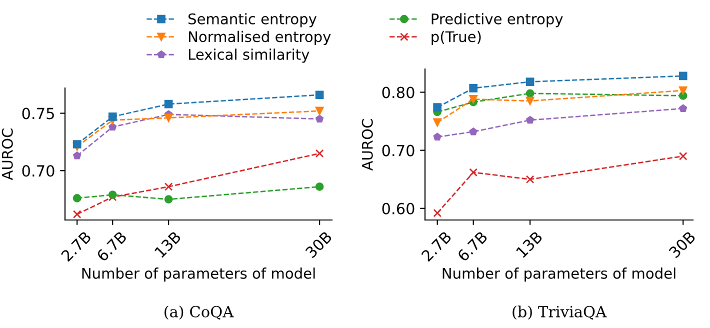 Image resolution: width=710 pixels, height=328 pixels. Describe the element at coordinates (497, 20) in the screenshot. I see `legend-label: Predictive entropy` at that location.